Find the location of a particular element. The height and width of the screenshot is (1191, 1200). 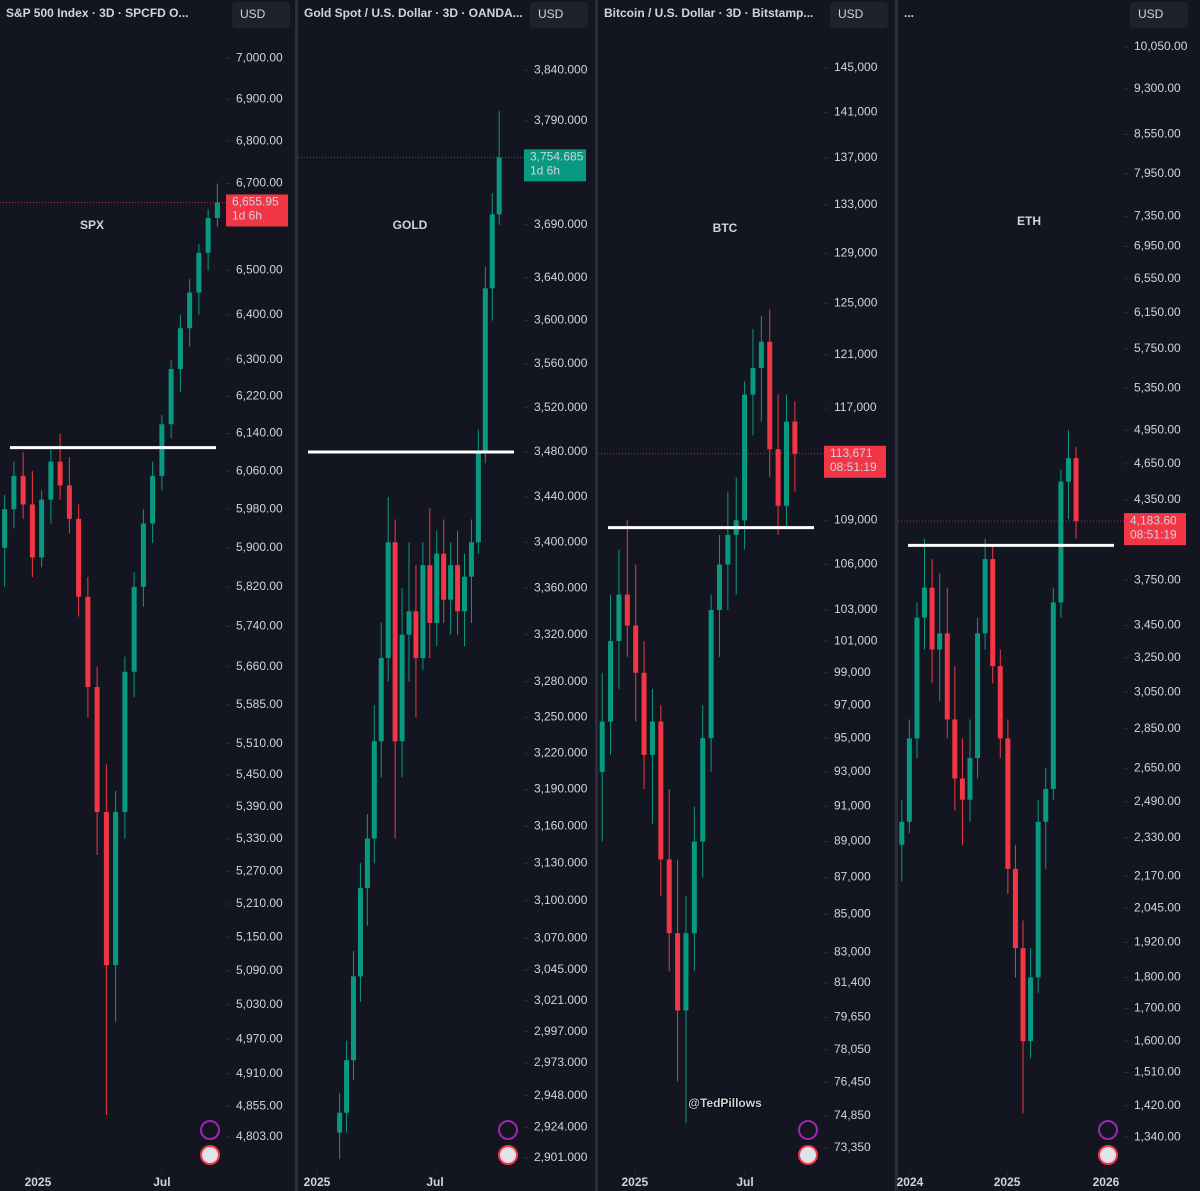

y-tick-label: 2,850.00 is located at coordinates (1157, 728).